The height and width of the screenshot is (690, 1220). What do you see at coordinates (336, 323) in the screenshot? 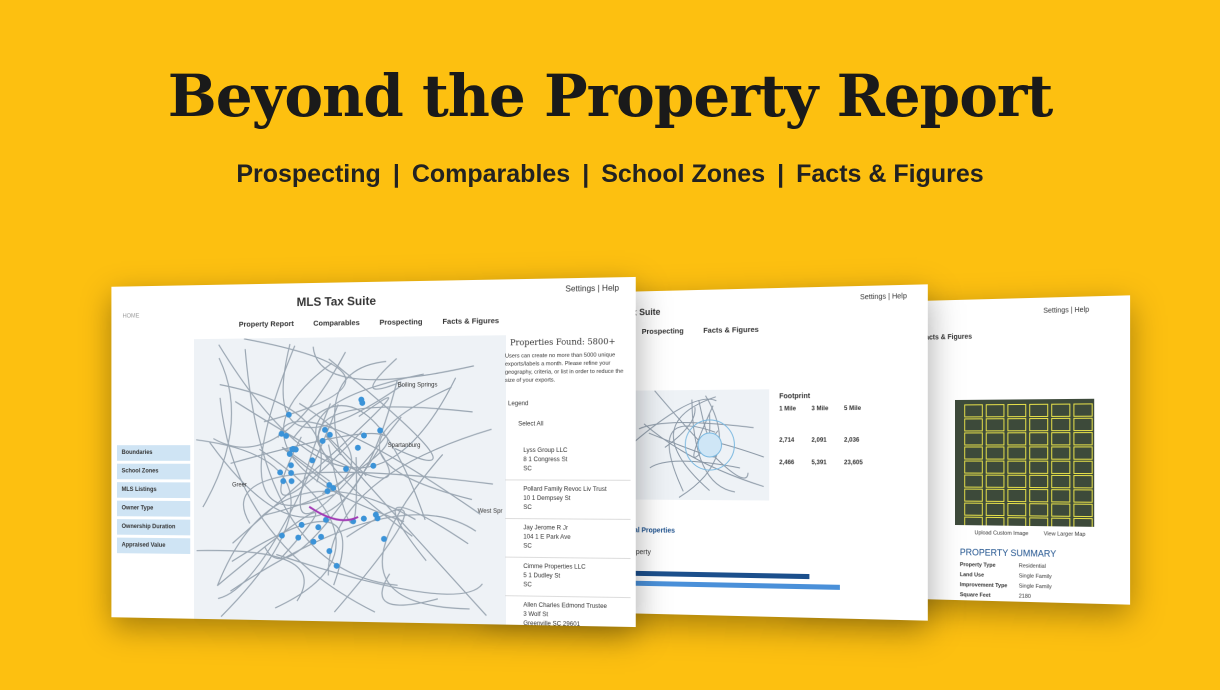
I see `nav-item: Comparables` at bounding box center [336, 323].